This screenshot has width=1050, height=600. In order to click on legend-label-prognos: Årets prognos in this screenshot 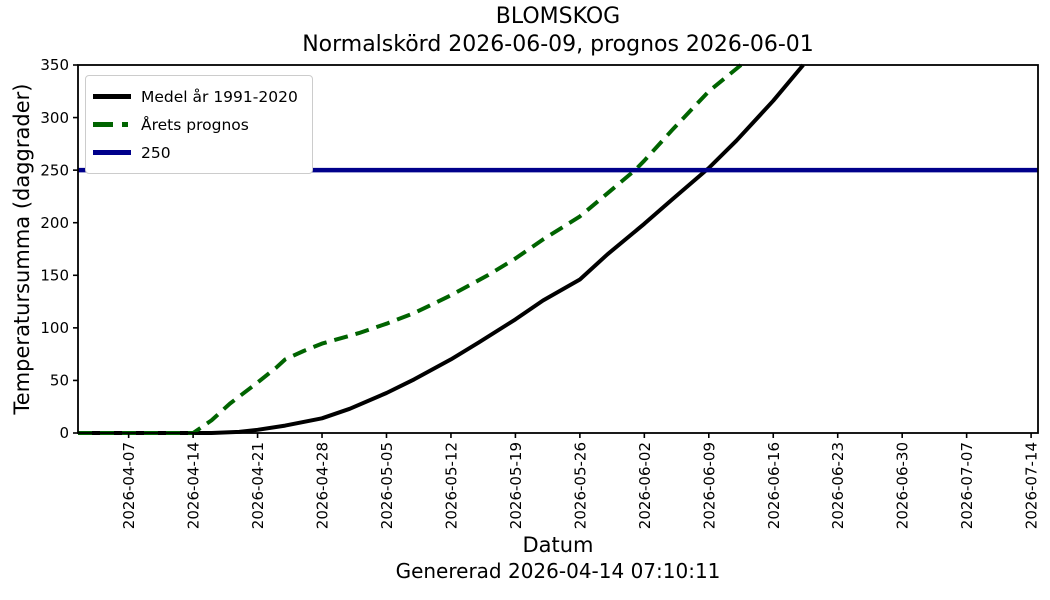, I will do `click(195, 124)`.